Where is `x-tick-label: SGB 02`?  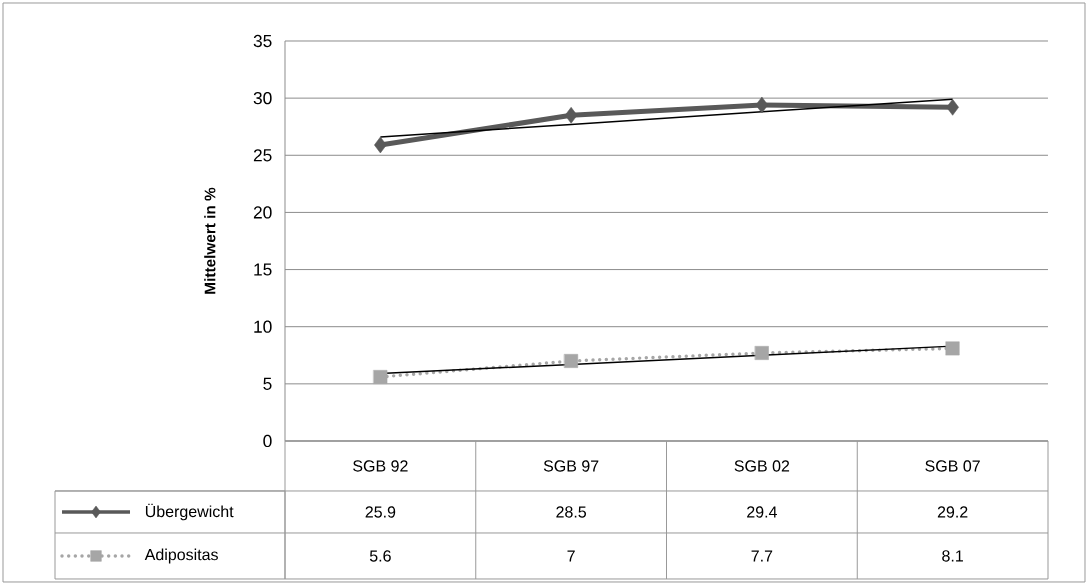
x-tick-label: SGB 02 is located at coordinates (762, 466).